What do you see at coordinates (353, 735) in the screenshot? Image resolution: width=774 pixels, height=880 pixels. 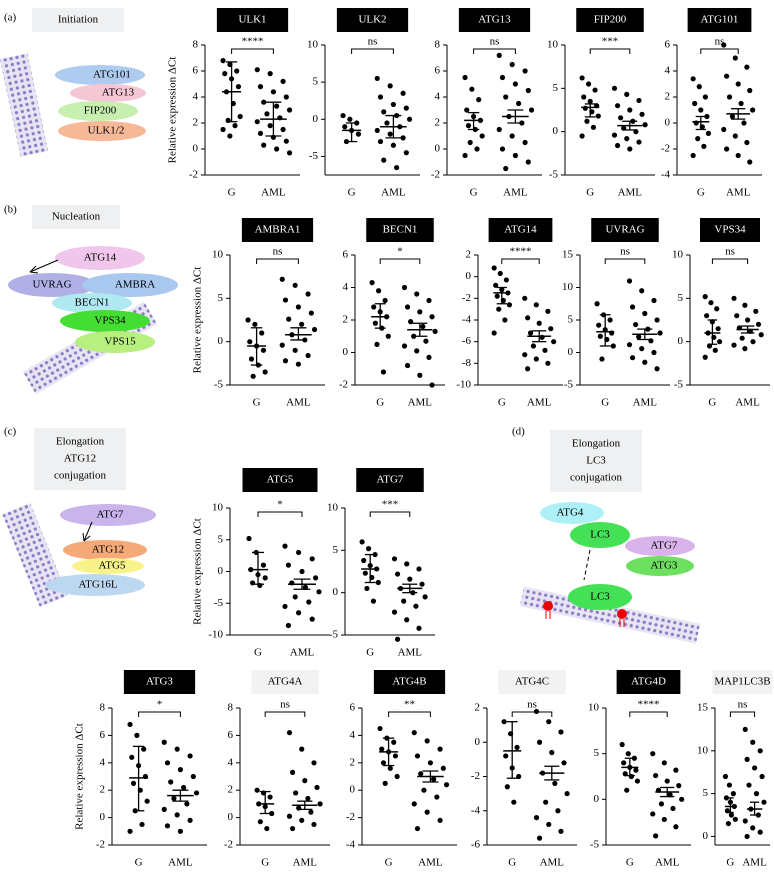 I see `y-tick-label: 4` at bounding box center [353, 735].